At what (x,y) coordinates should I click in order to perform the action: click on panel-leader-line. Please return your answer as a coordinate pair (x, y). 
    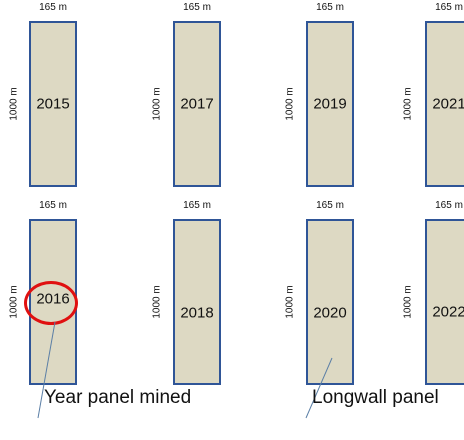
    Looking at the image, I should click on (319, 388).